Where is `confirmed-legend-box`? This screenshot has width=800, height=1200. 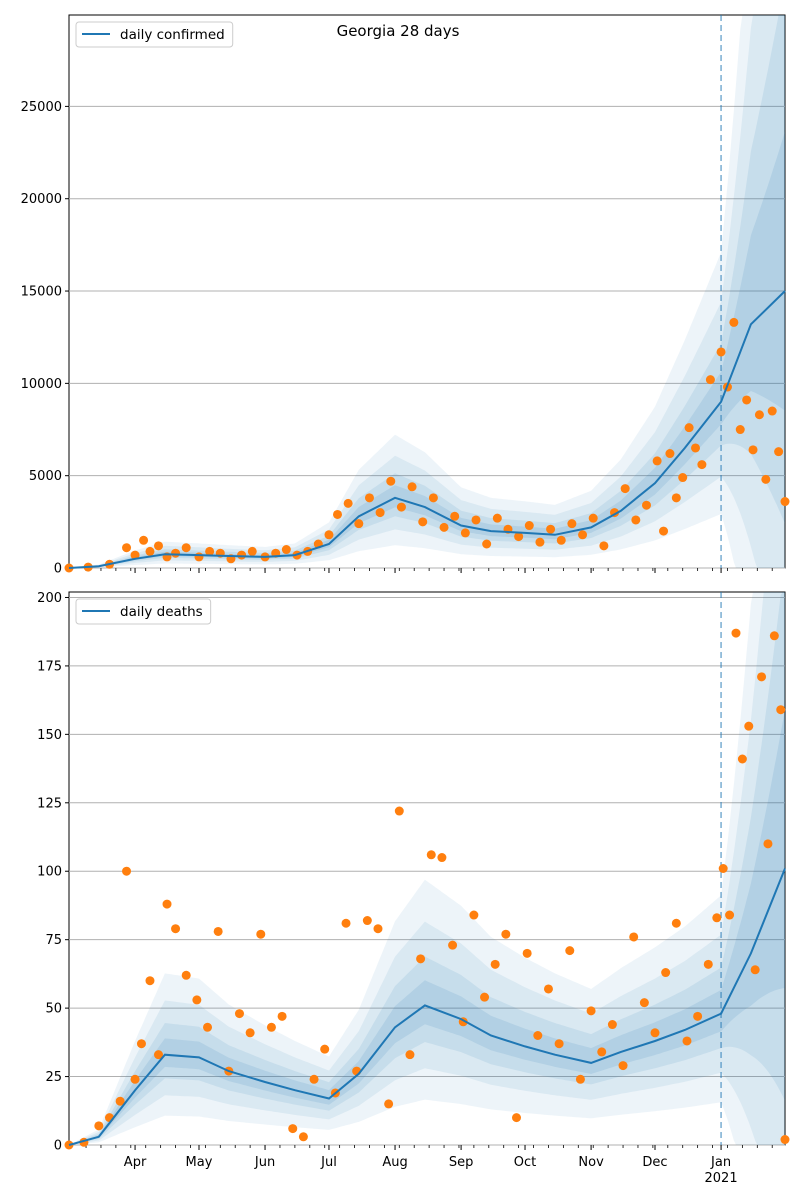
confirmed-legend-box is located at coordinates (154, 34).